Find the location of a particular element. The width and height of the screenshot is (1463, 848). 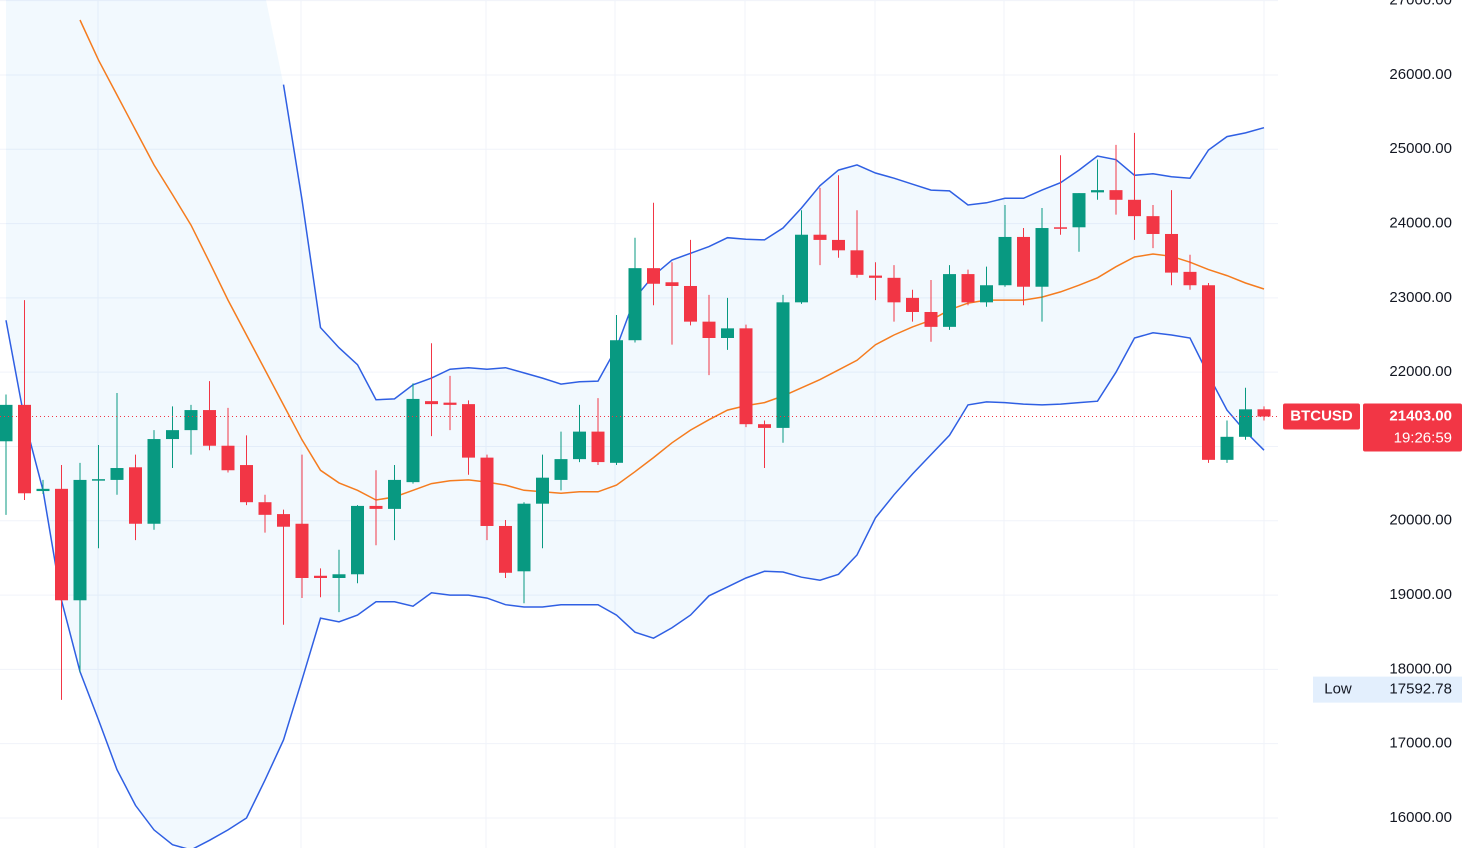

low-tag-name: Low is located at coordinates (1338, 689).